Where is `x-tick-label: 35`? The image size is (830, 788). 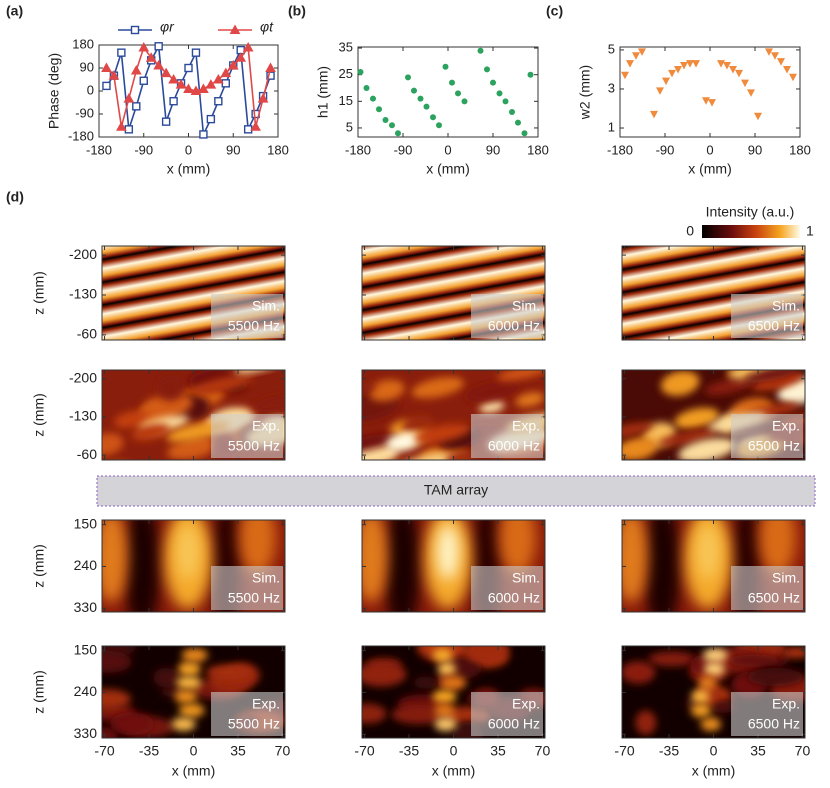
x-tick-label: 35 is located at coordinates (238, 751).